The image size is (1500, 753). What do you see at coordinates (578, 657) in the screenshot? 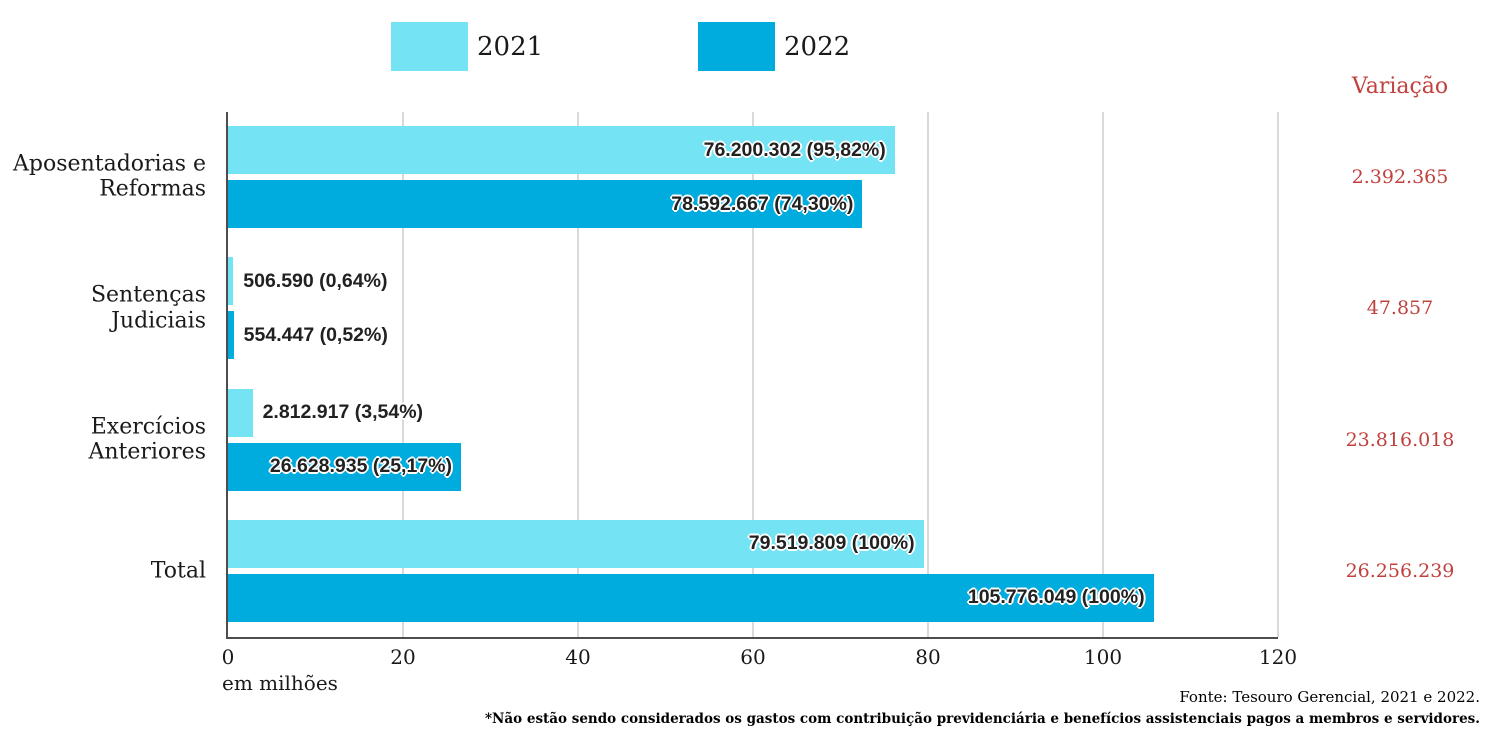
I see `x-tick-40: 40` at bounding box center [578, 657].